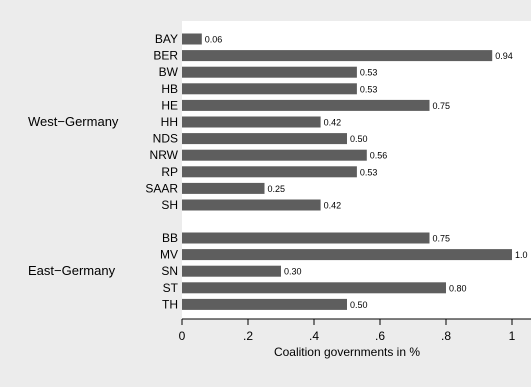 Image resolution: width=531 pixels, height=387 pixels. What do you see at coordinates (277, 189) in the screenshot?
I see `value-label-saar: 0.25` at bounding box center [277, 189].